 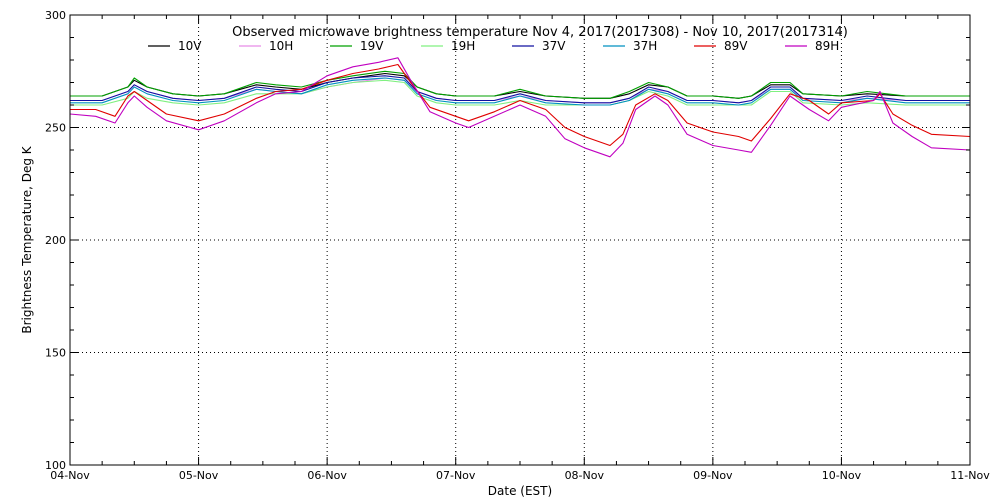 I want to click on series-line-10h, so click(x=520, y=90).